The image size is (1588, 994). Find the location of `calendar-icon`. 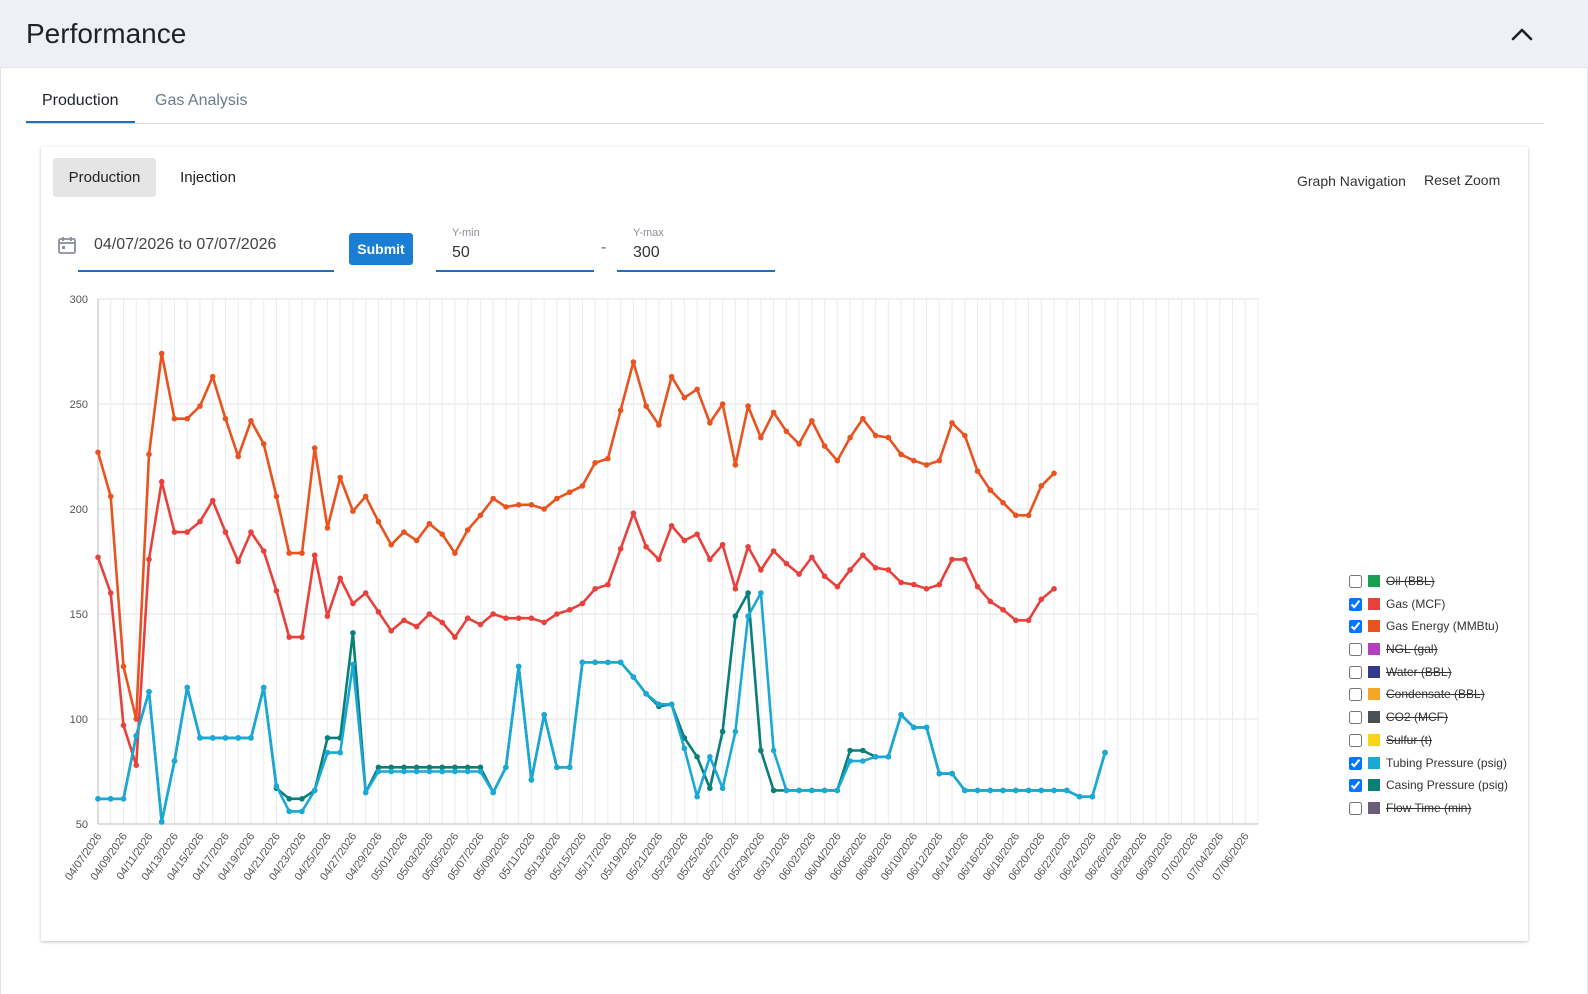

calendar-icon is located at coordinates (67, 245).